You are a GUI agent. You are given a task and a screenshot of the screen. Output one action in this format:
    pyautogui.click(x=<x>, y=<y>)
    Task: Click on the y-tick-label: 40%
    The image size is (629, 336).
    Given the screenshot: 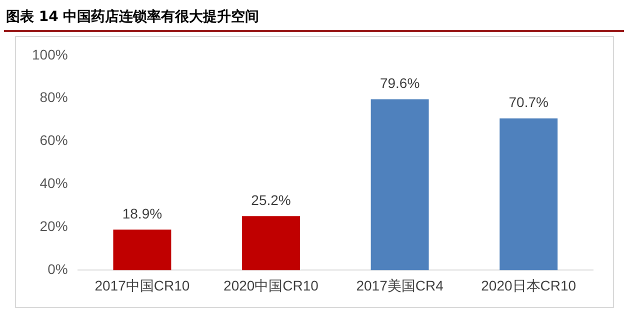 What is the action you would take?
    pyautogui.click(x=54, y=183)
    